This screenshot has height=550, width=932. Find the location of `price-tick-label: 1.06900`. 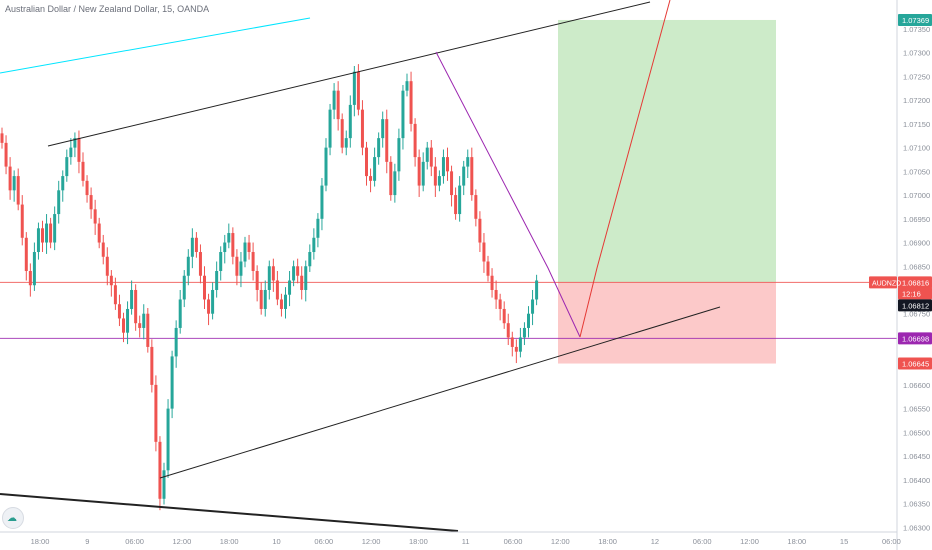

price-tick-label: 1.06900 is located at coordinates (916, 243).